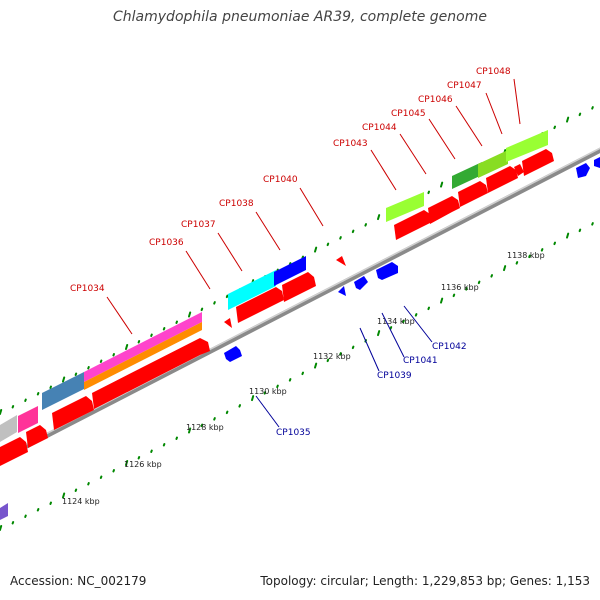 This screenshot has width=600, height=600. What do you see at coordinates (198, 225) in the screenshot?
I see `gene-label: CP1037` at bounding box center [198, 225].